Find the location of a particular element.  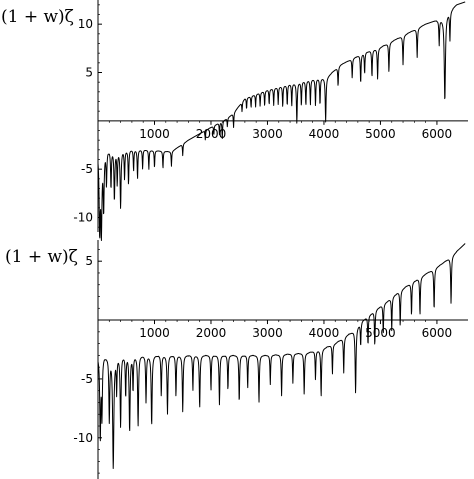

lower-x-tick-label: 5000 is located at coordinates (380, 333).